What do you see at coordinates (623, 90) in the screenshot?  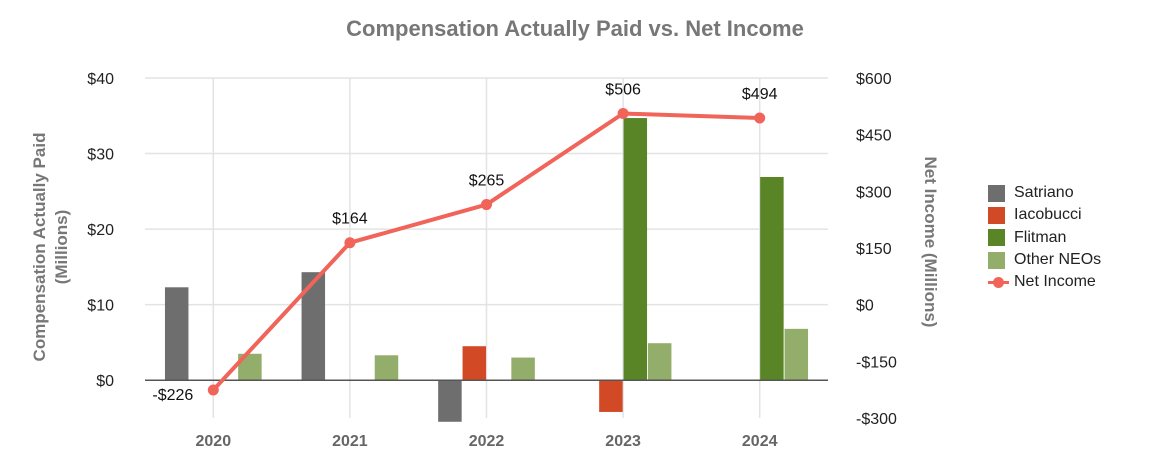 I see `net-income-data-label: $506` at bounding box center [623, 90].